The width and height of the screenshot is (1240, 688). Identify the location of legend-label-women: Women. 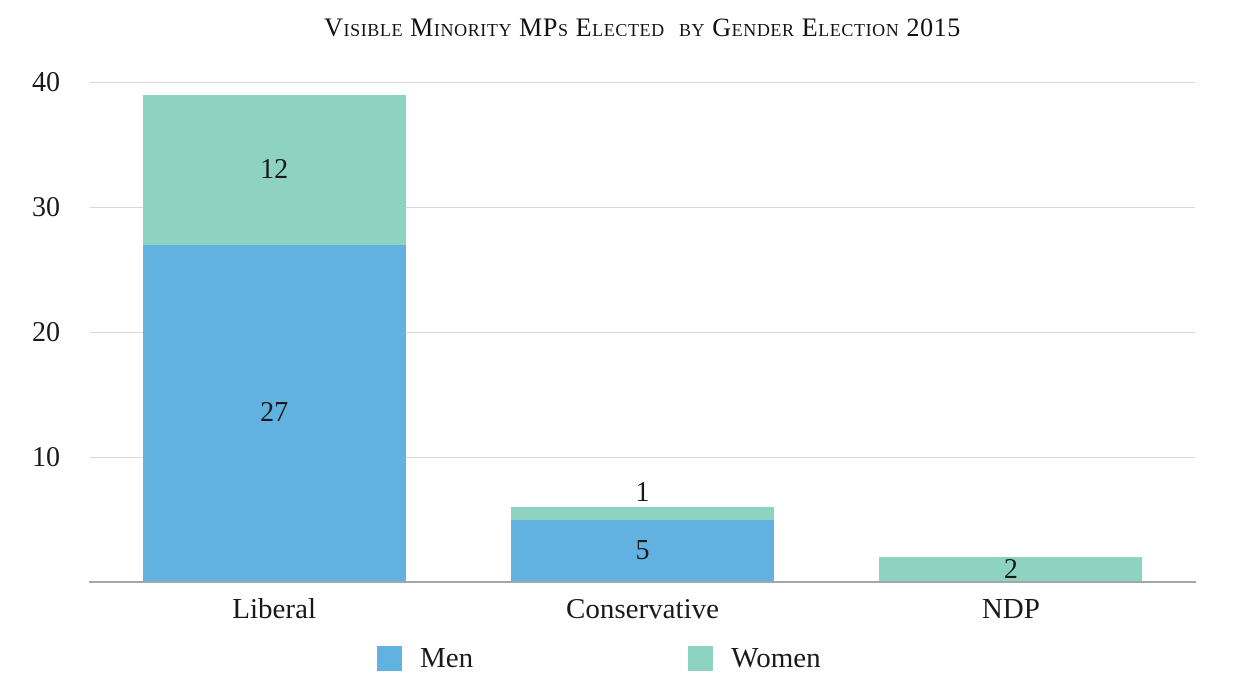
(776, 658).